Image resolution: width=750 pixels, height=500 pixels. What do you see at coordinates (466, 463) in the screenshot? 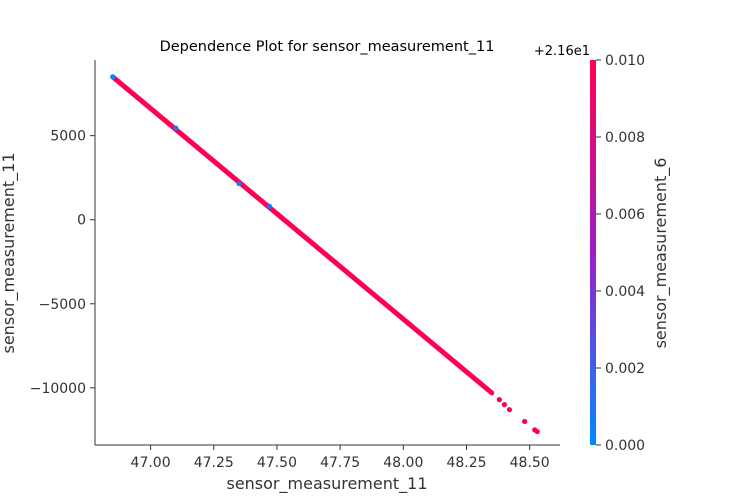
I see `x-tick-label: 48.25` at bounding box center [466, 463].